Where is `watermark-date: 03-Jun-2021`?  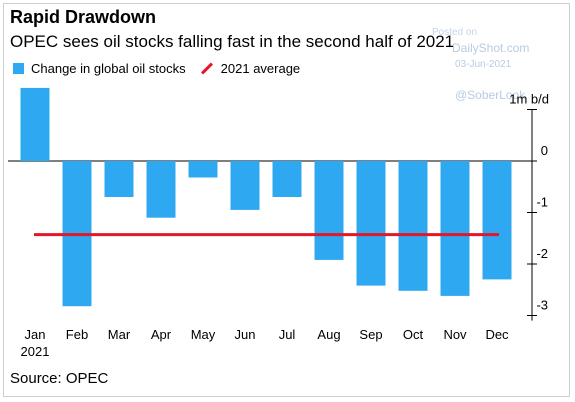
watermark-date: 03-Jun-2021 is located at coordinates (483, 64).